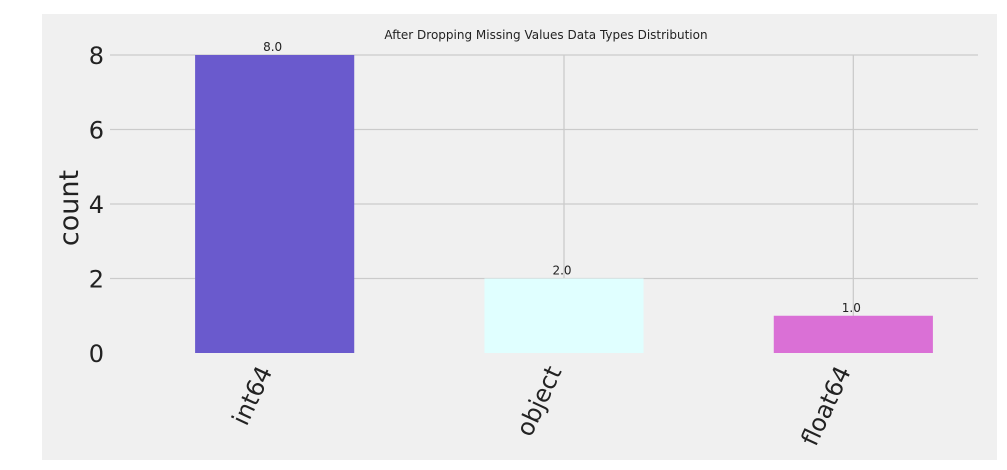 This screenshot has width=1007, height=470. Describe the element at coordinates (96, 56) in the screenshot. I see `y-tick-label: 8` at that location.